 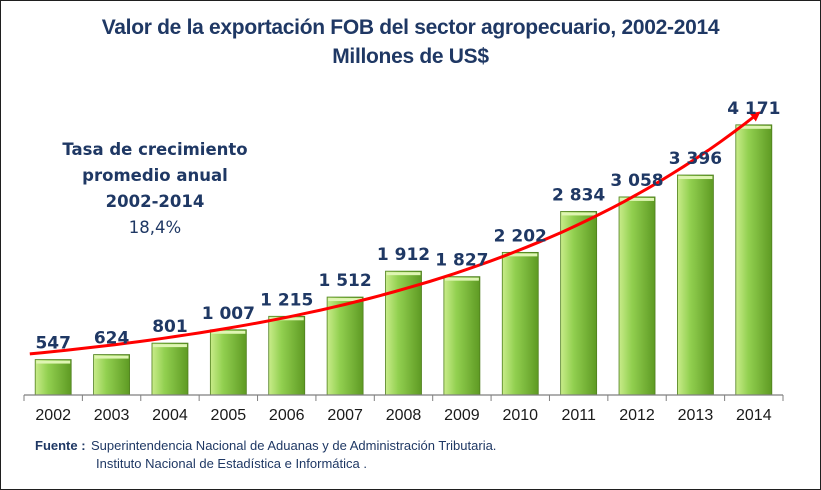 What do you see at coordinates (170, 369) in the screenshot?
I see `bar-2004` at bounding box center [170, 369].